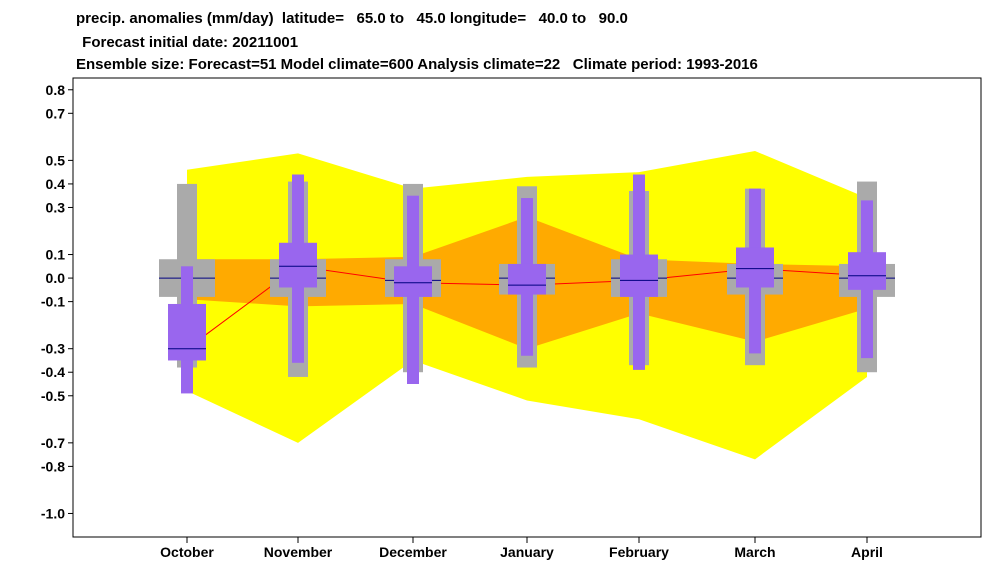  Describe the element at coordinates (187, 552) in the screenshot. I see `x-tick-label-october: October` at that location.